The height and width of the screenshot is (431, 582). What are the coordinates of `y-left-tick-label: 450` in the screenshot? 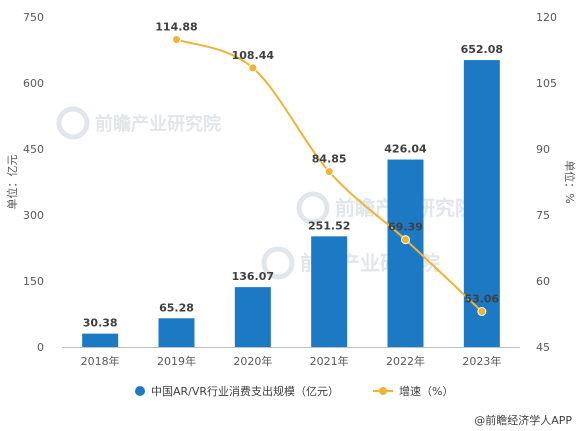 It's located at (33, 149).